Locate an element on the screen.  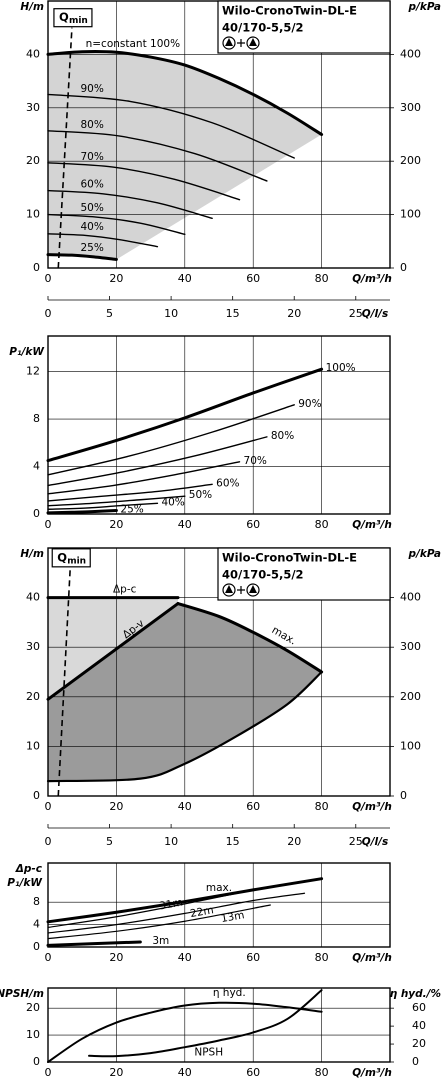
curve-label: η hyd. is located at coordinates (229, 993).